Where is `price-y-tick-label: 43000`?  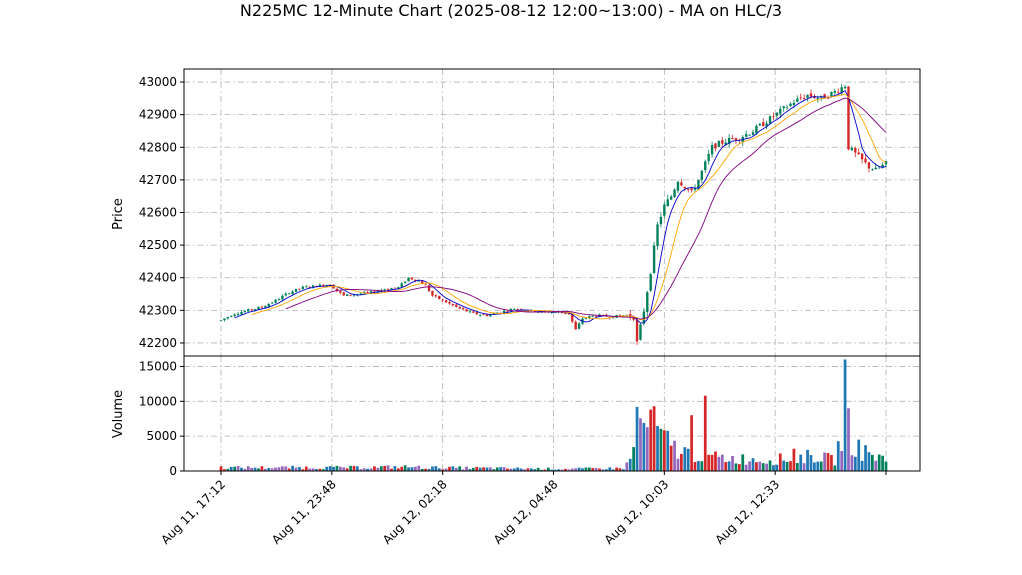
price-y-tick-label: 43000 is located at coordinates (158, 82).